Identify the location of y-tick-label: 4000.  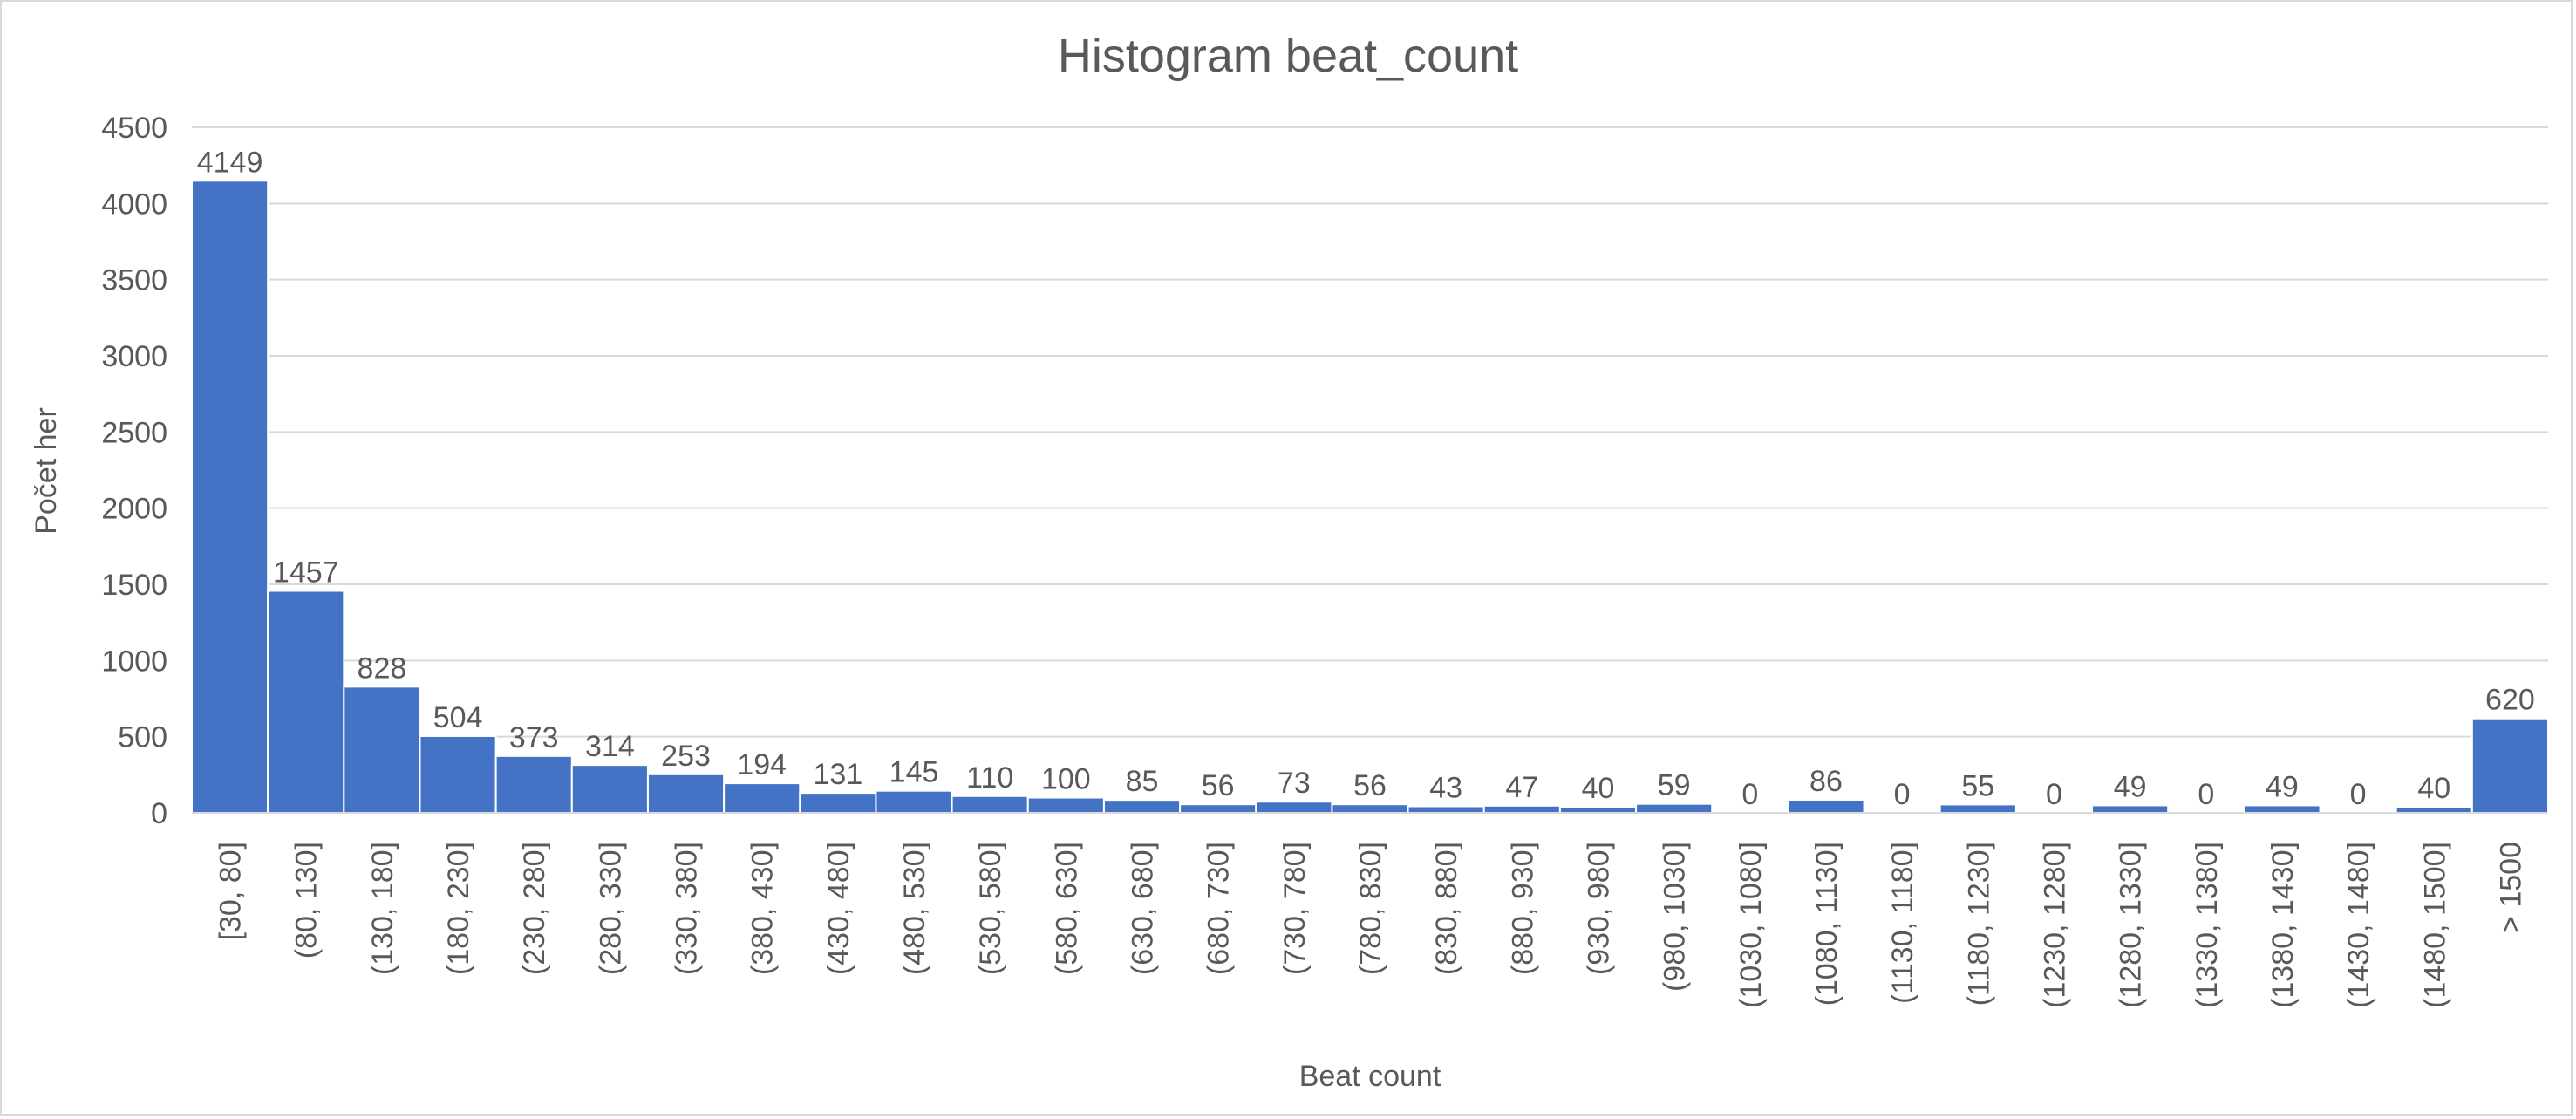
(134, 204).